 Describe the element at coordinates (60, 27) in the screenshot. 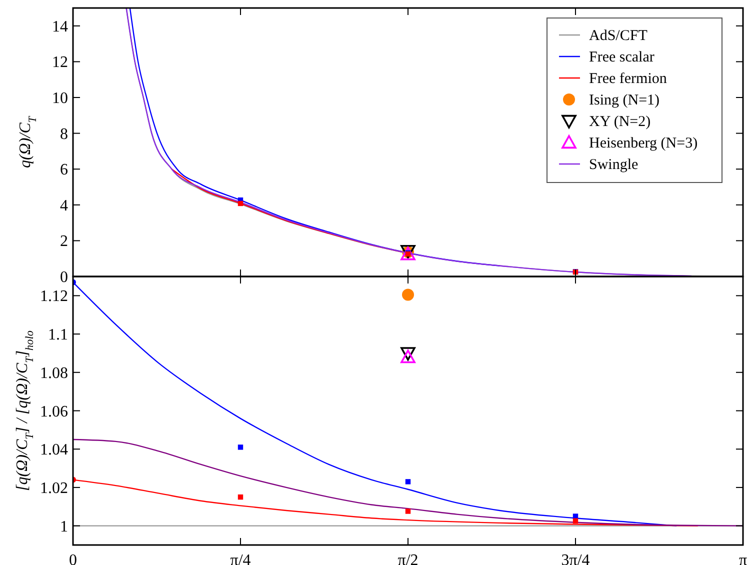

I see `y-tick-label: 14` at that location.